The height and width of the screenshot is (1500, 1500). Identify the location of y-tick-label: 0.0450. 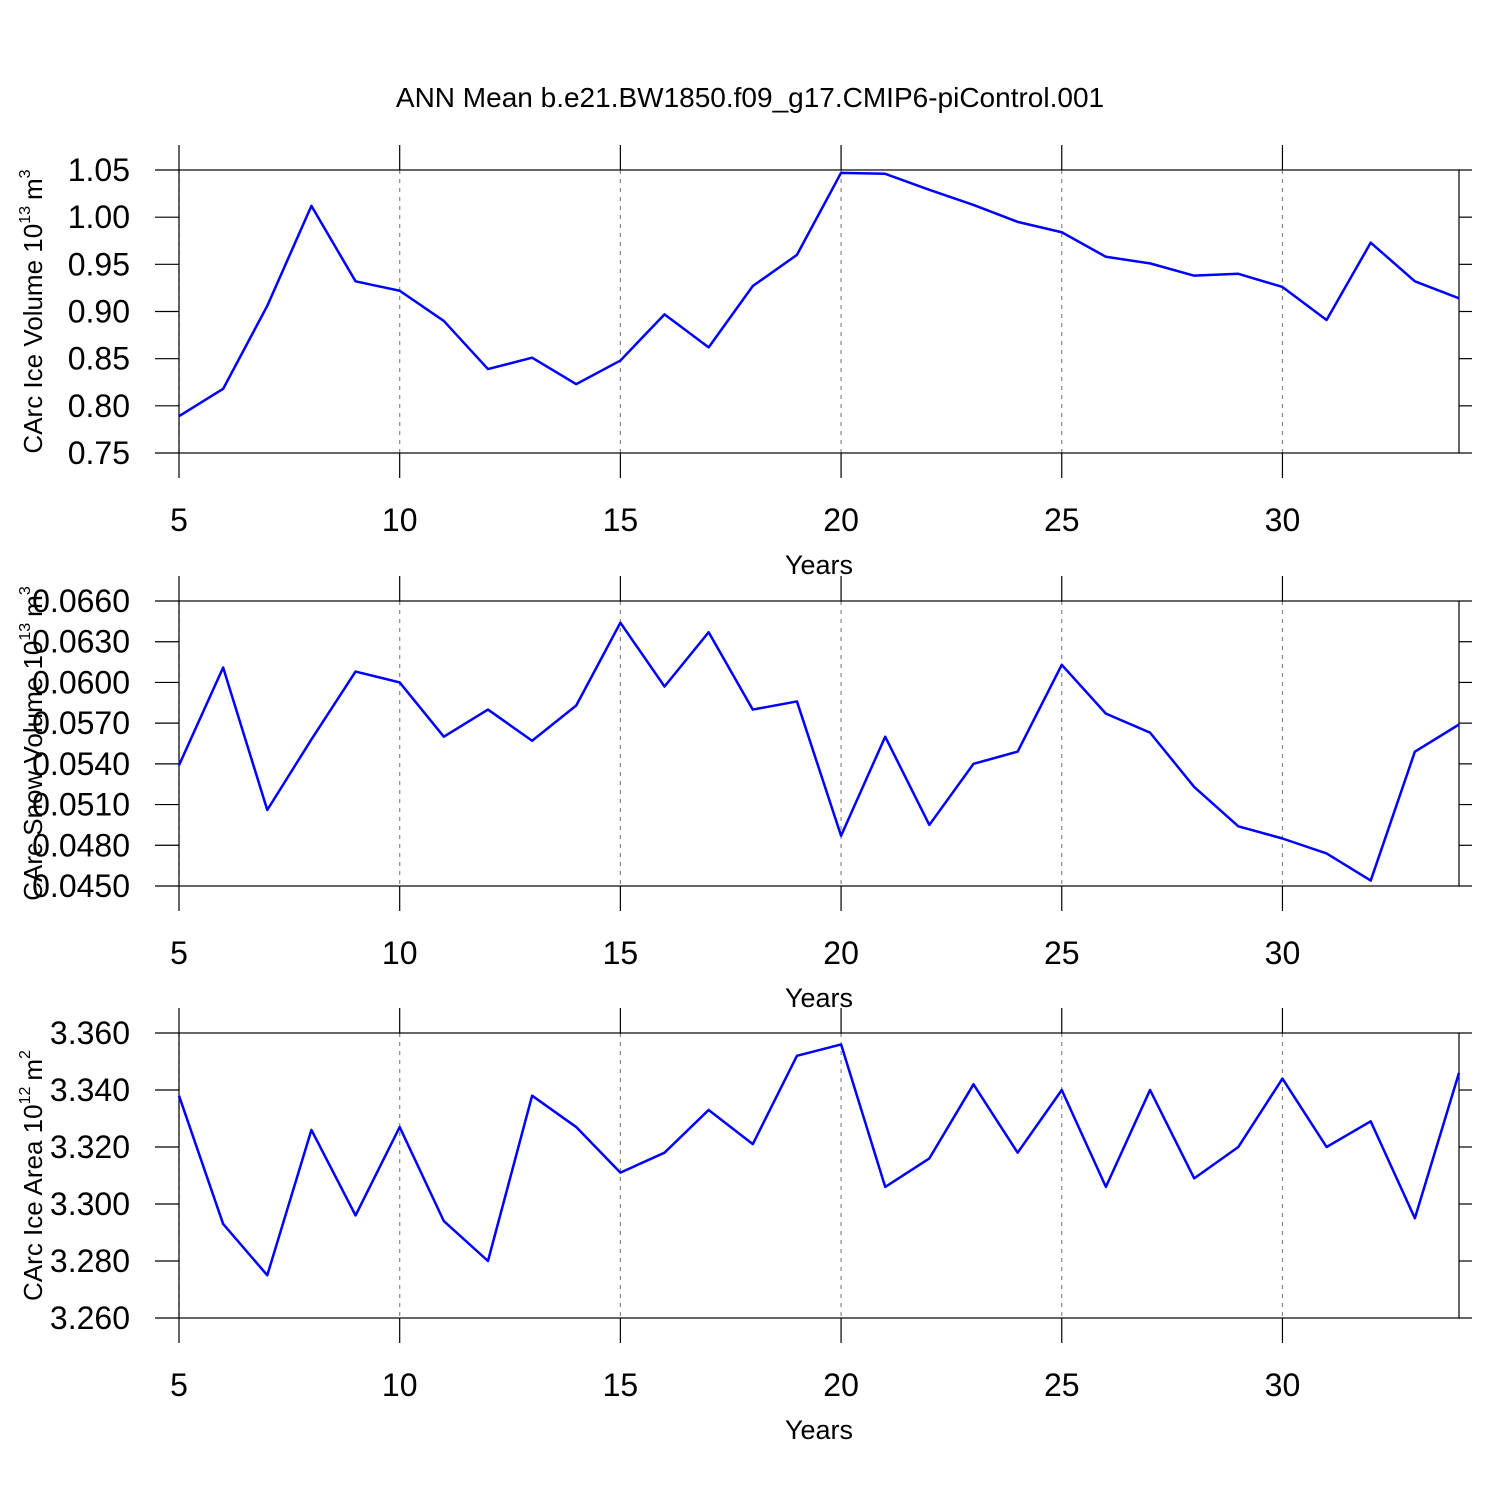
(81, 886).